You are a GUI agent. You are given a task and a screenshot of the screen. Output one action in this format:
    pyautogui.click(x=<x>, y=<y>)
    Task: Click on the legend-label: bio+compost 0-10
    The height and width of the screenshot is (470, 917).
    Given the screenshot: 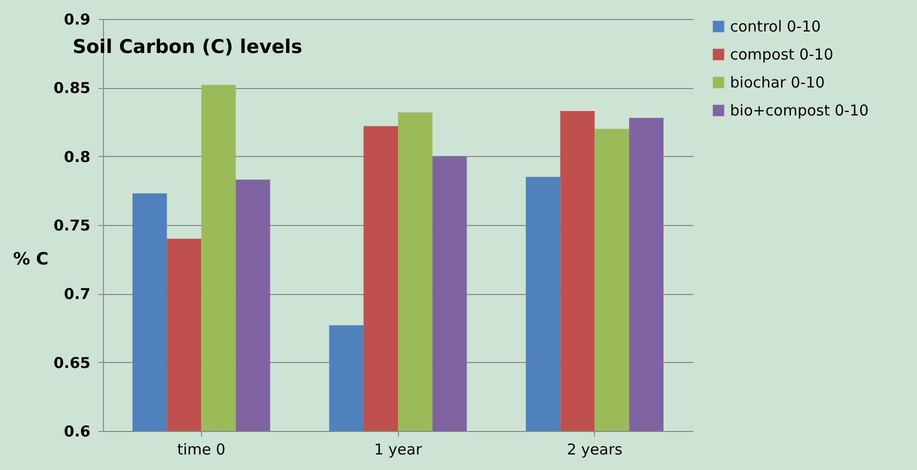 What is the action you would take?
    pyautogui.click(x=799, y=111)
    